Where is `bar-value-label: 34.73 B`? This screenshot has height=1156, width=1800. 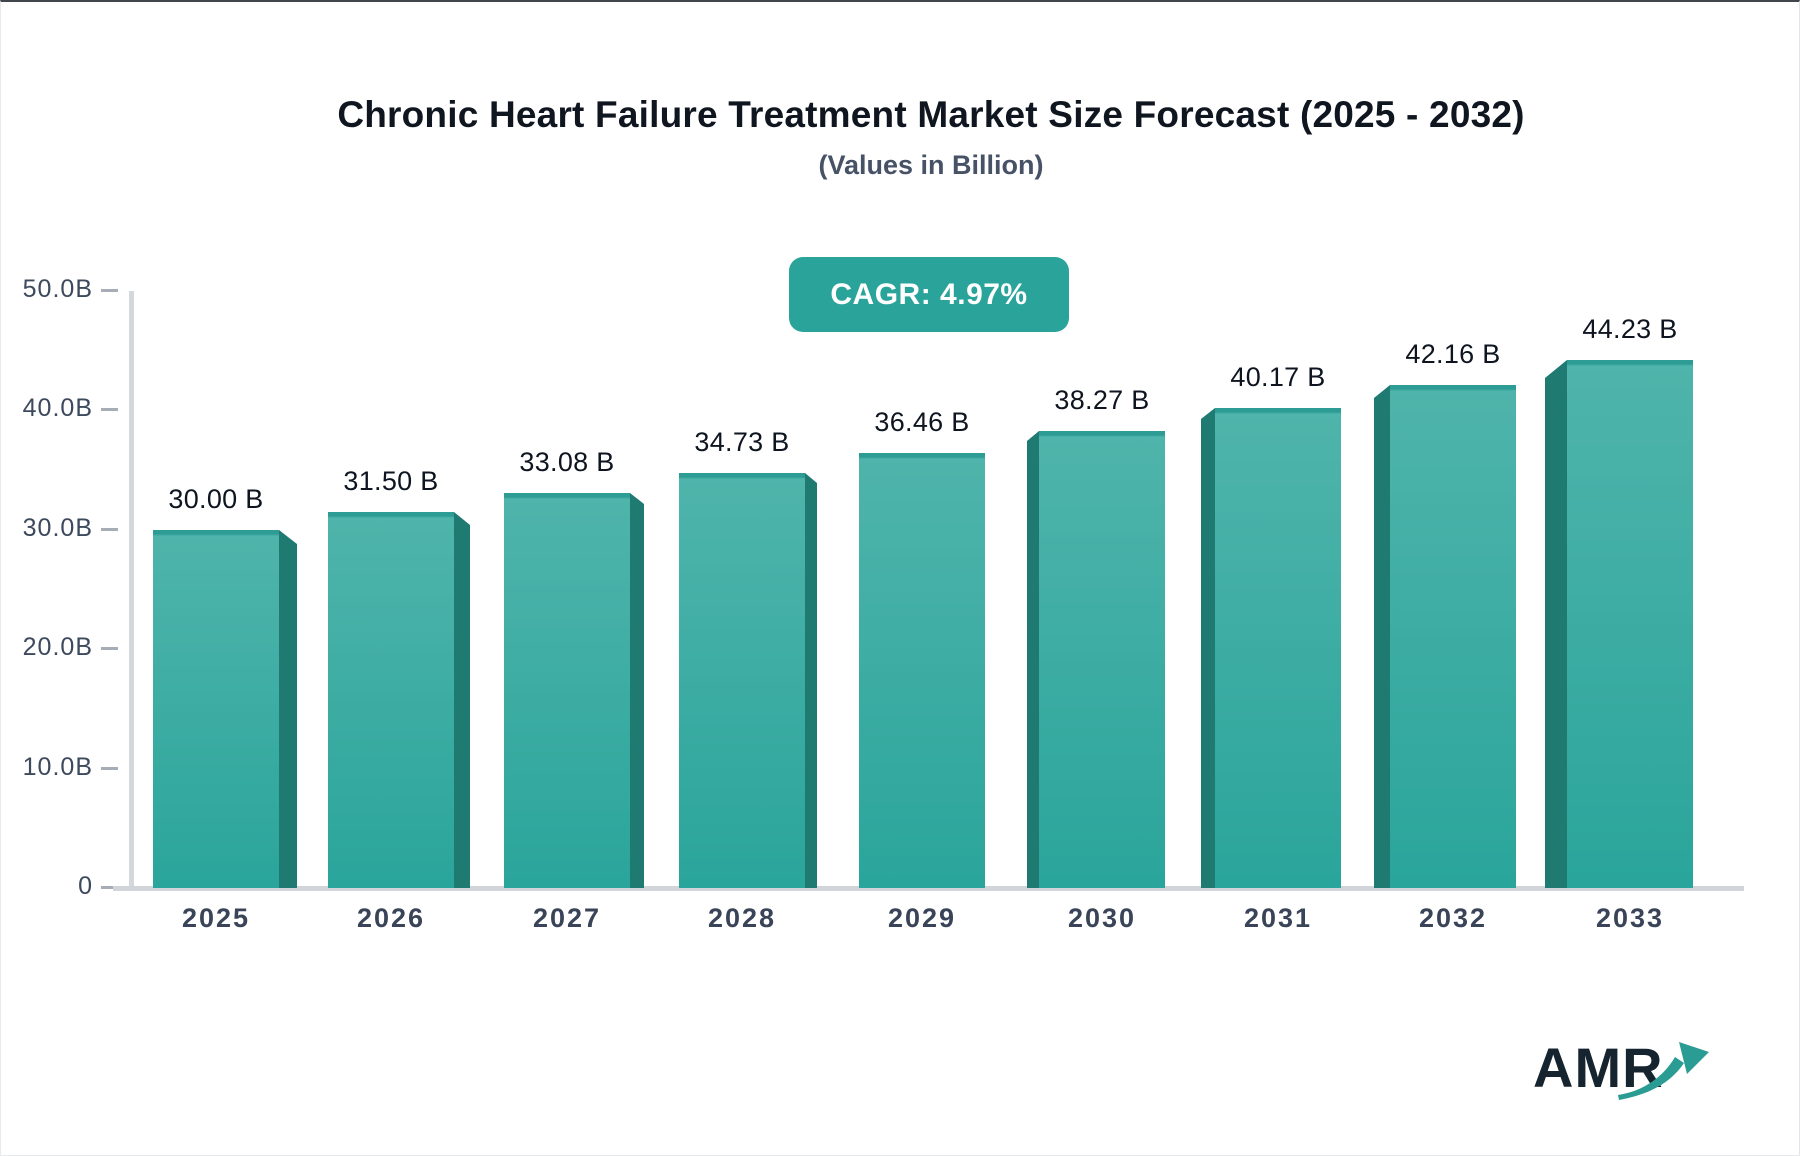 bar-value-label: 34.73 B is located at coordinates (742, 442).